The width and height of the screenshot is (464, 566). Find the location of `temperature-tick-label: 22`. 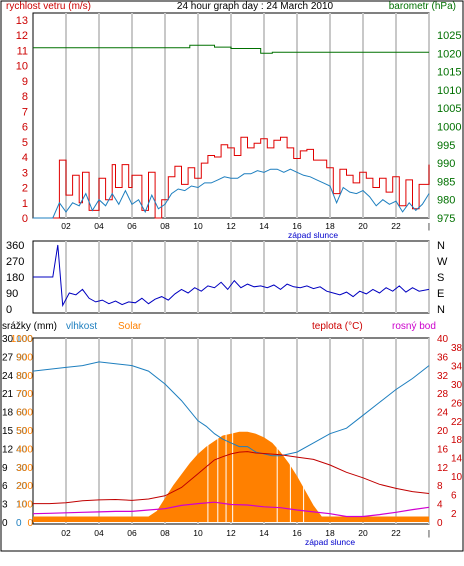

temperature-tick-label: 22 is located at coordinates (457, 422).